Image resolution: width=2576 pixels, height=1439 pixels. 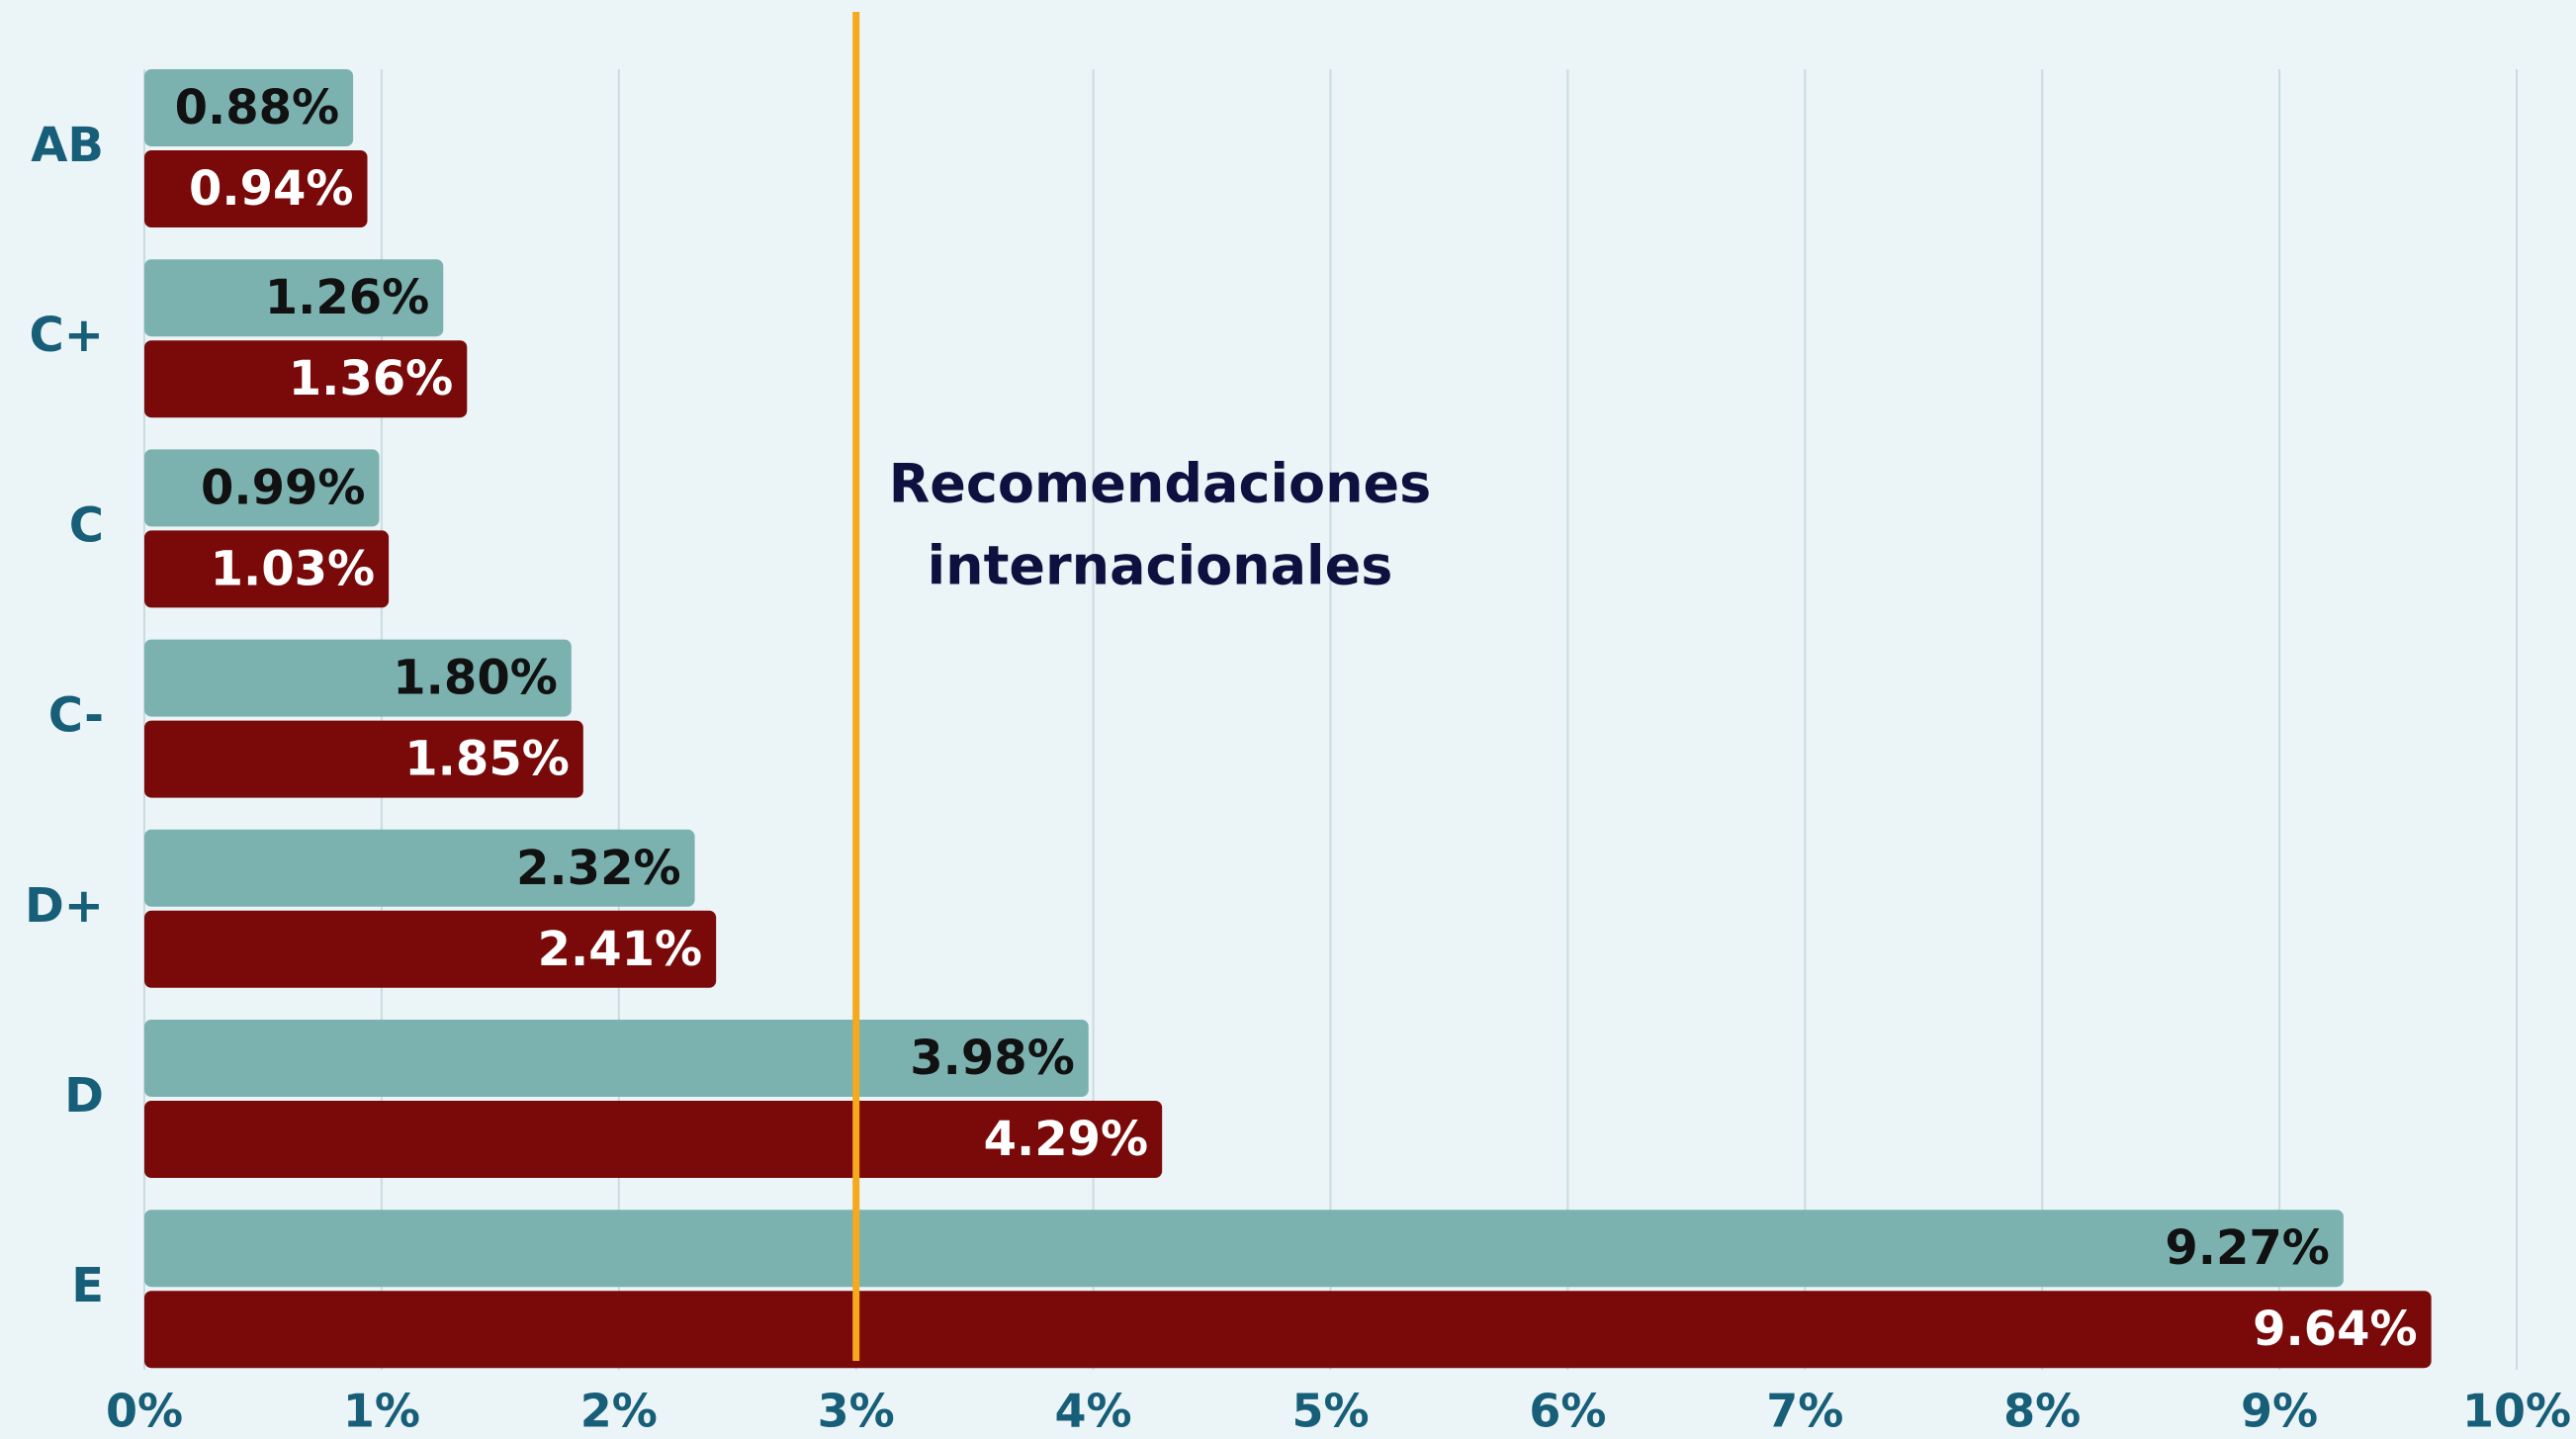 I want to click on value-label: 2.41%, so click(x=620, y=949).